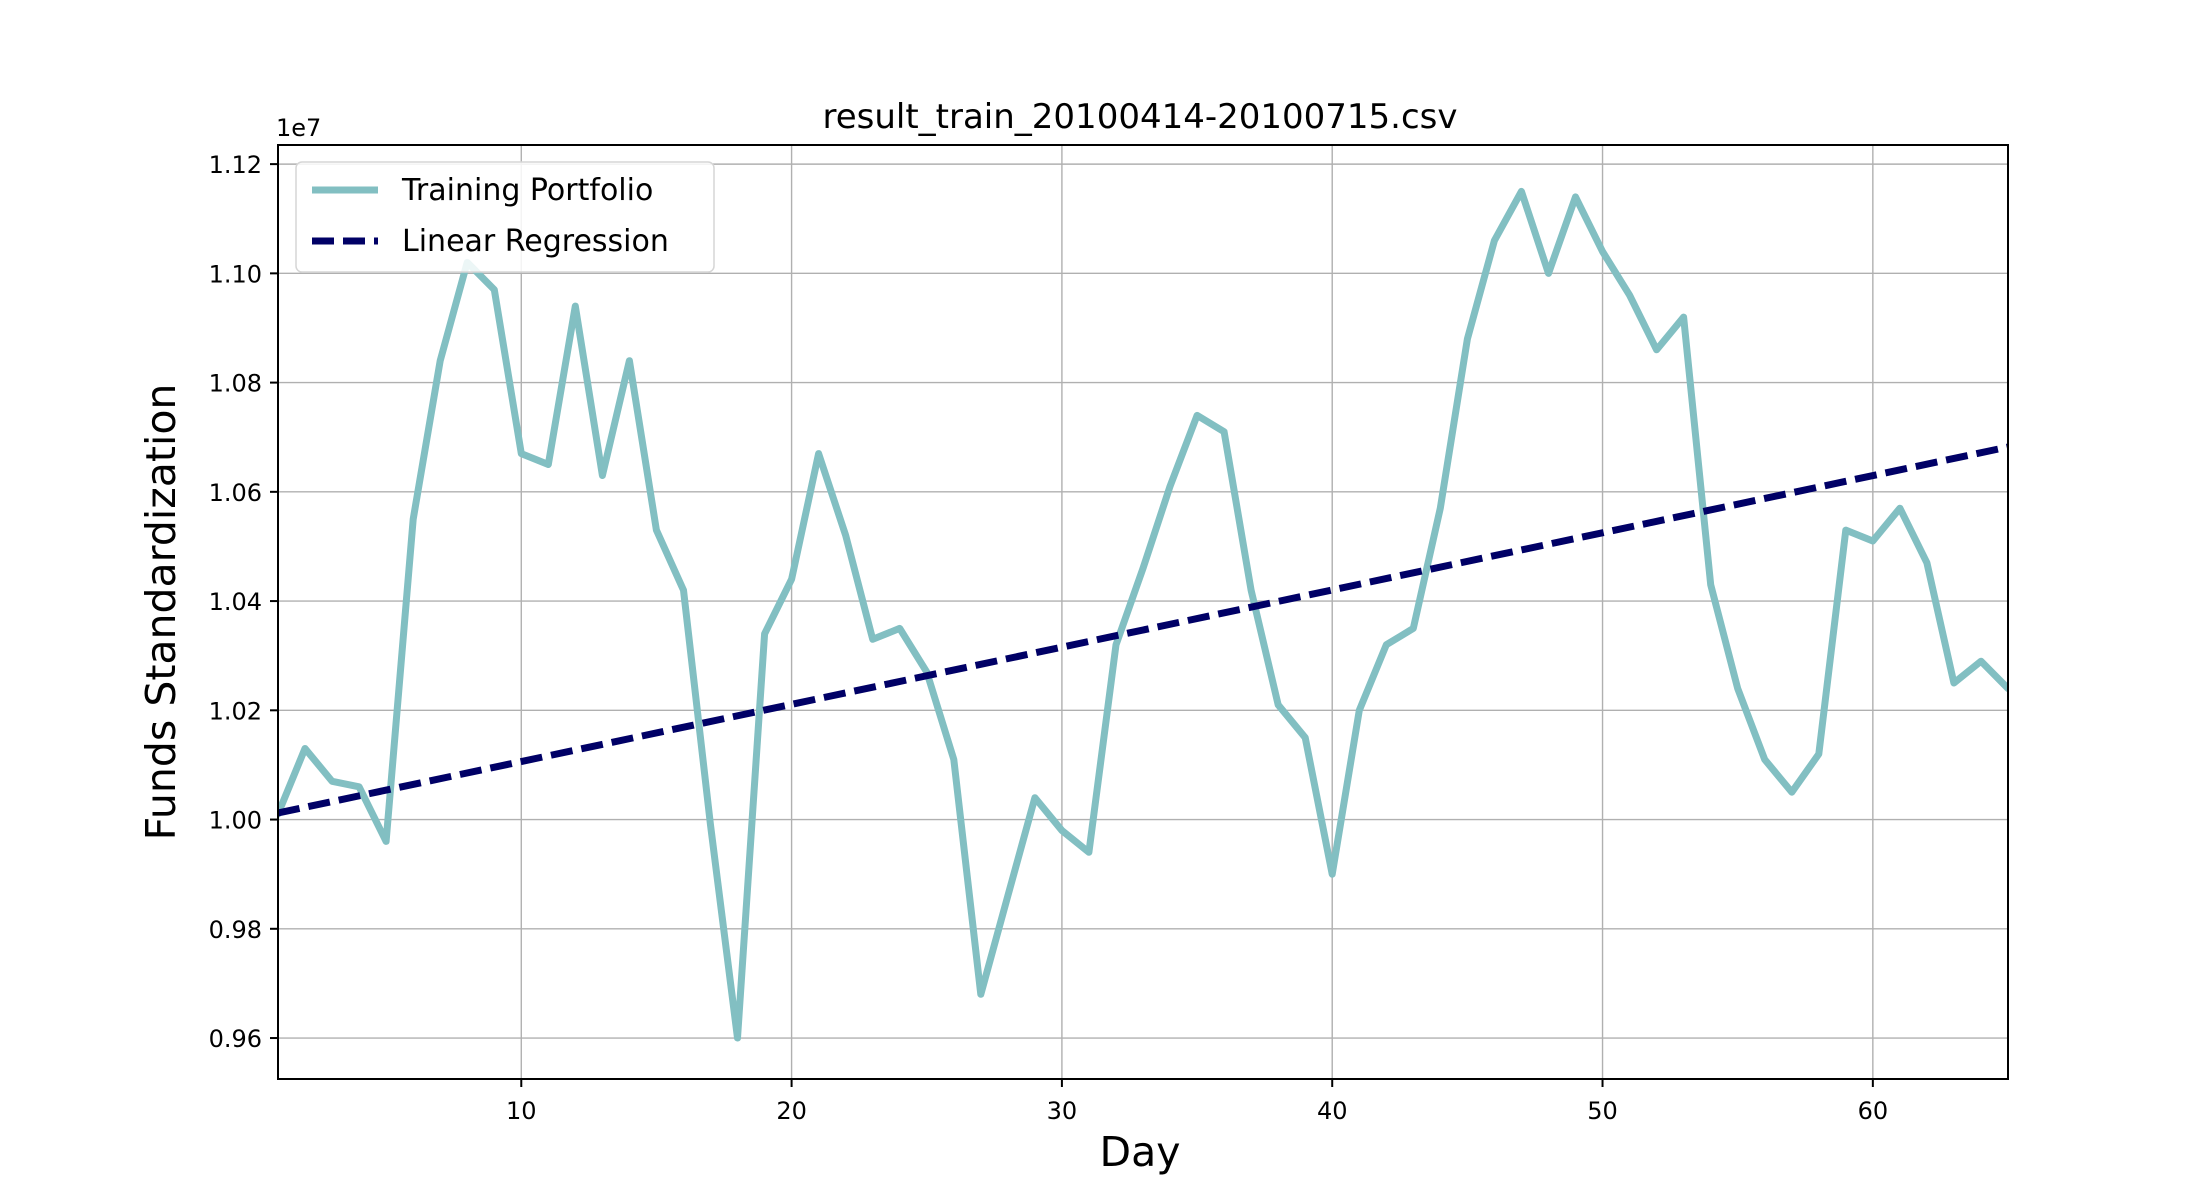 The width and height of the screenshot is (2200, 1200). I want to click on legend-box, so click(505, 217).